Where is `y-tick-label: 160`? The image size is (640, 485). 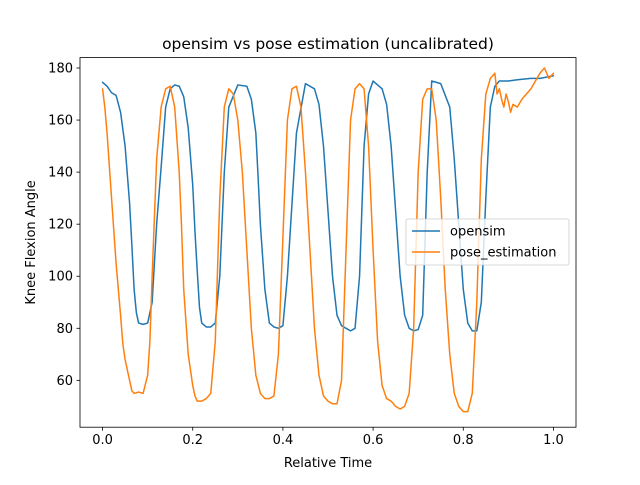
y-tick-label: 160 is located at coordinates (60, 121).